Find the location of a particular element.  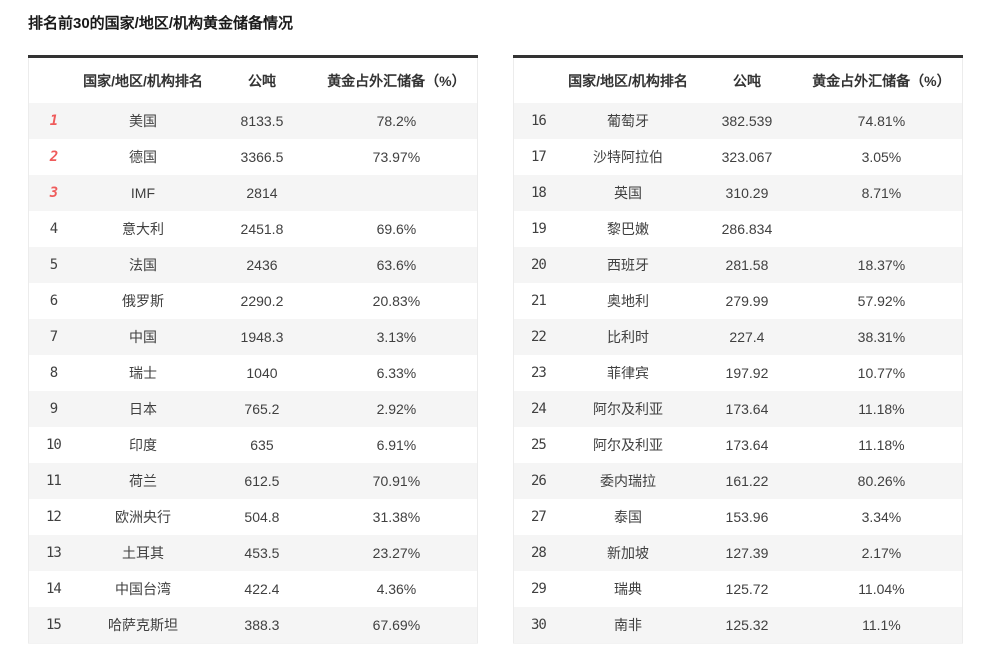

percent-cell: 23.27% is located at coordinates (396, 553).